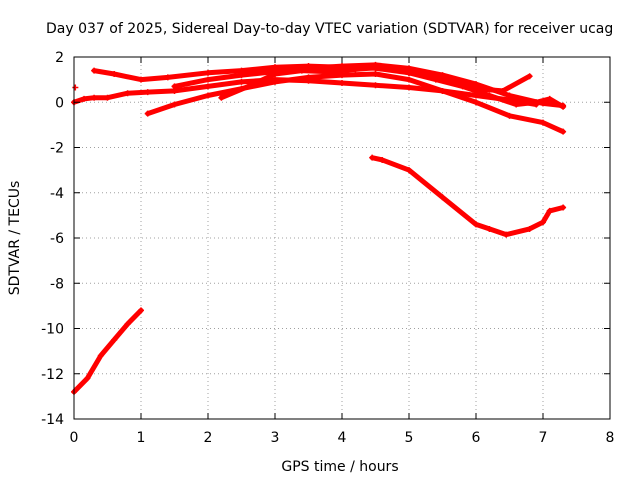  Describe the element at coordinates (57, 149) in the screenshot. I see `y-tick-label: -2` at that location.